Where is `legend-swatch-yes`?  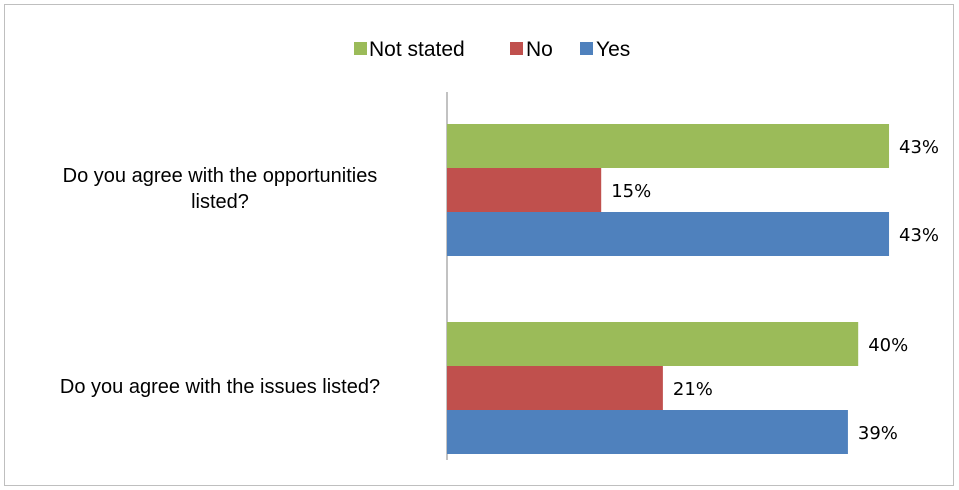
legend-swatch-yes is located at coordinates (586, 48).